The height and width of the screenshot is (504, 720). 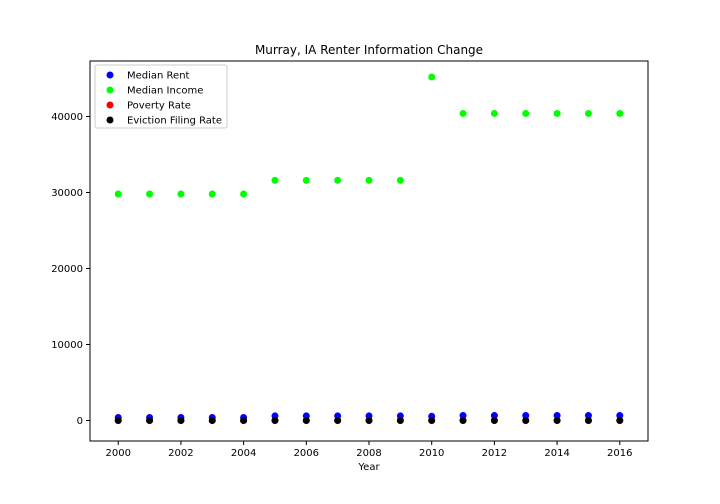 I want to click on legend-label: Median Income, so click(x=165, y=91).